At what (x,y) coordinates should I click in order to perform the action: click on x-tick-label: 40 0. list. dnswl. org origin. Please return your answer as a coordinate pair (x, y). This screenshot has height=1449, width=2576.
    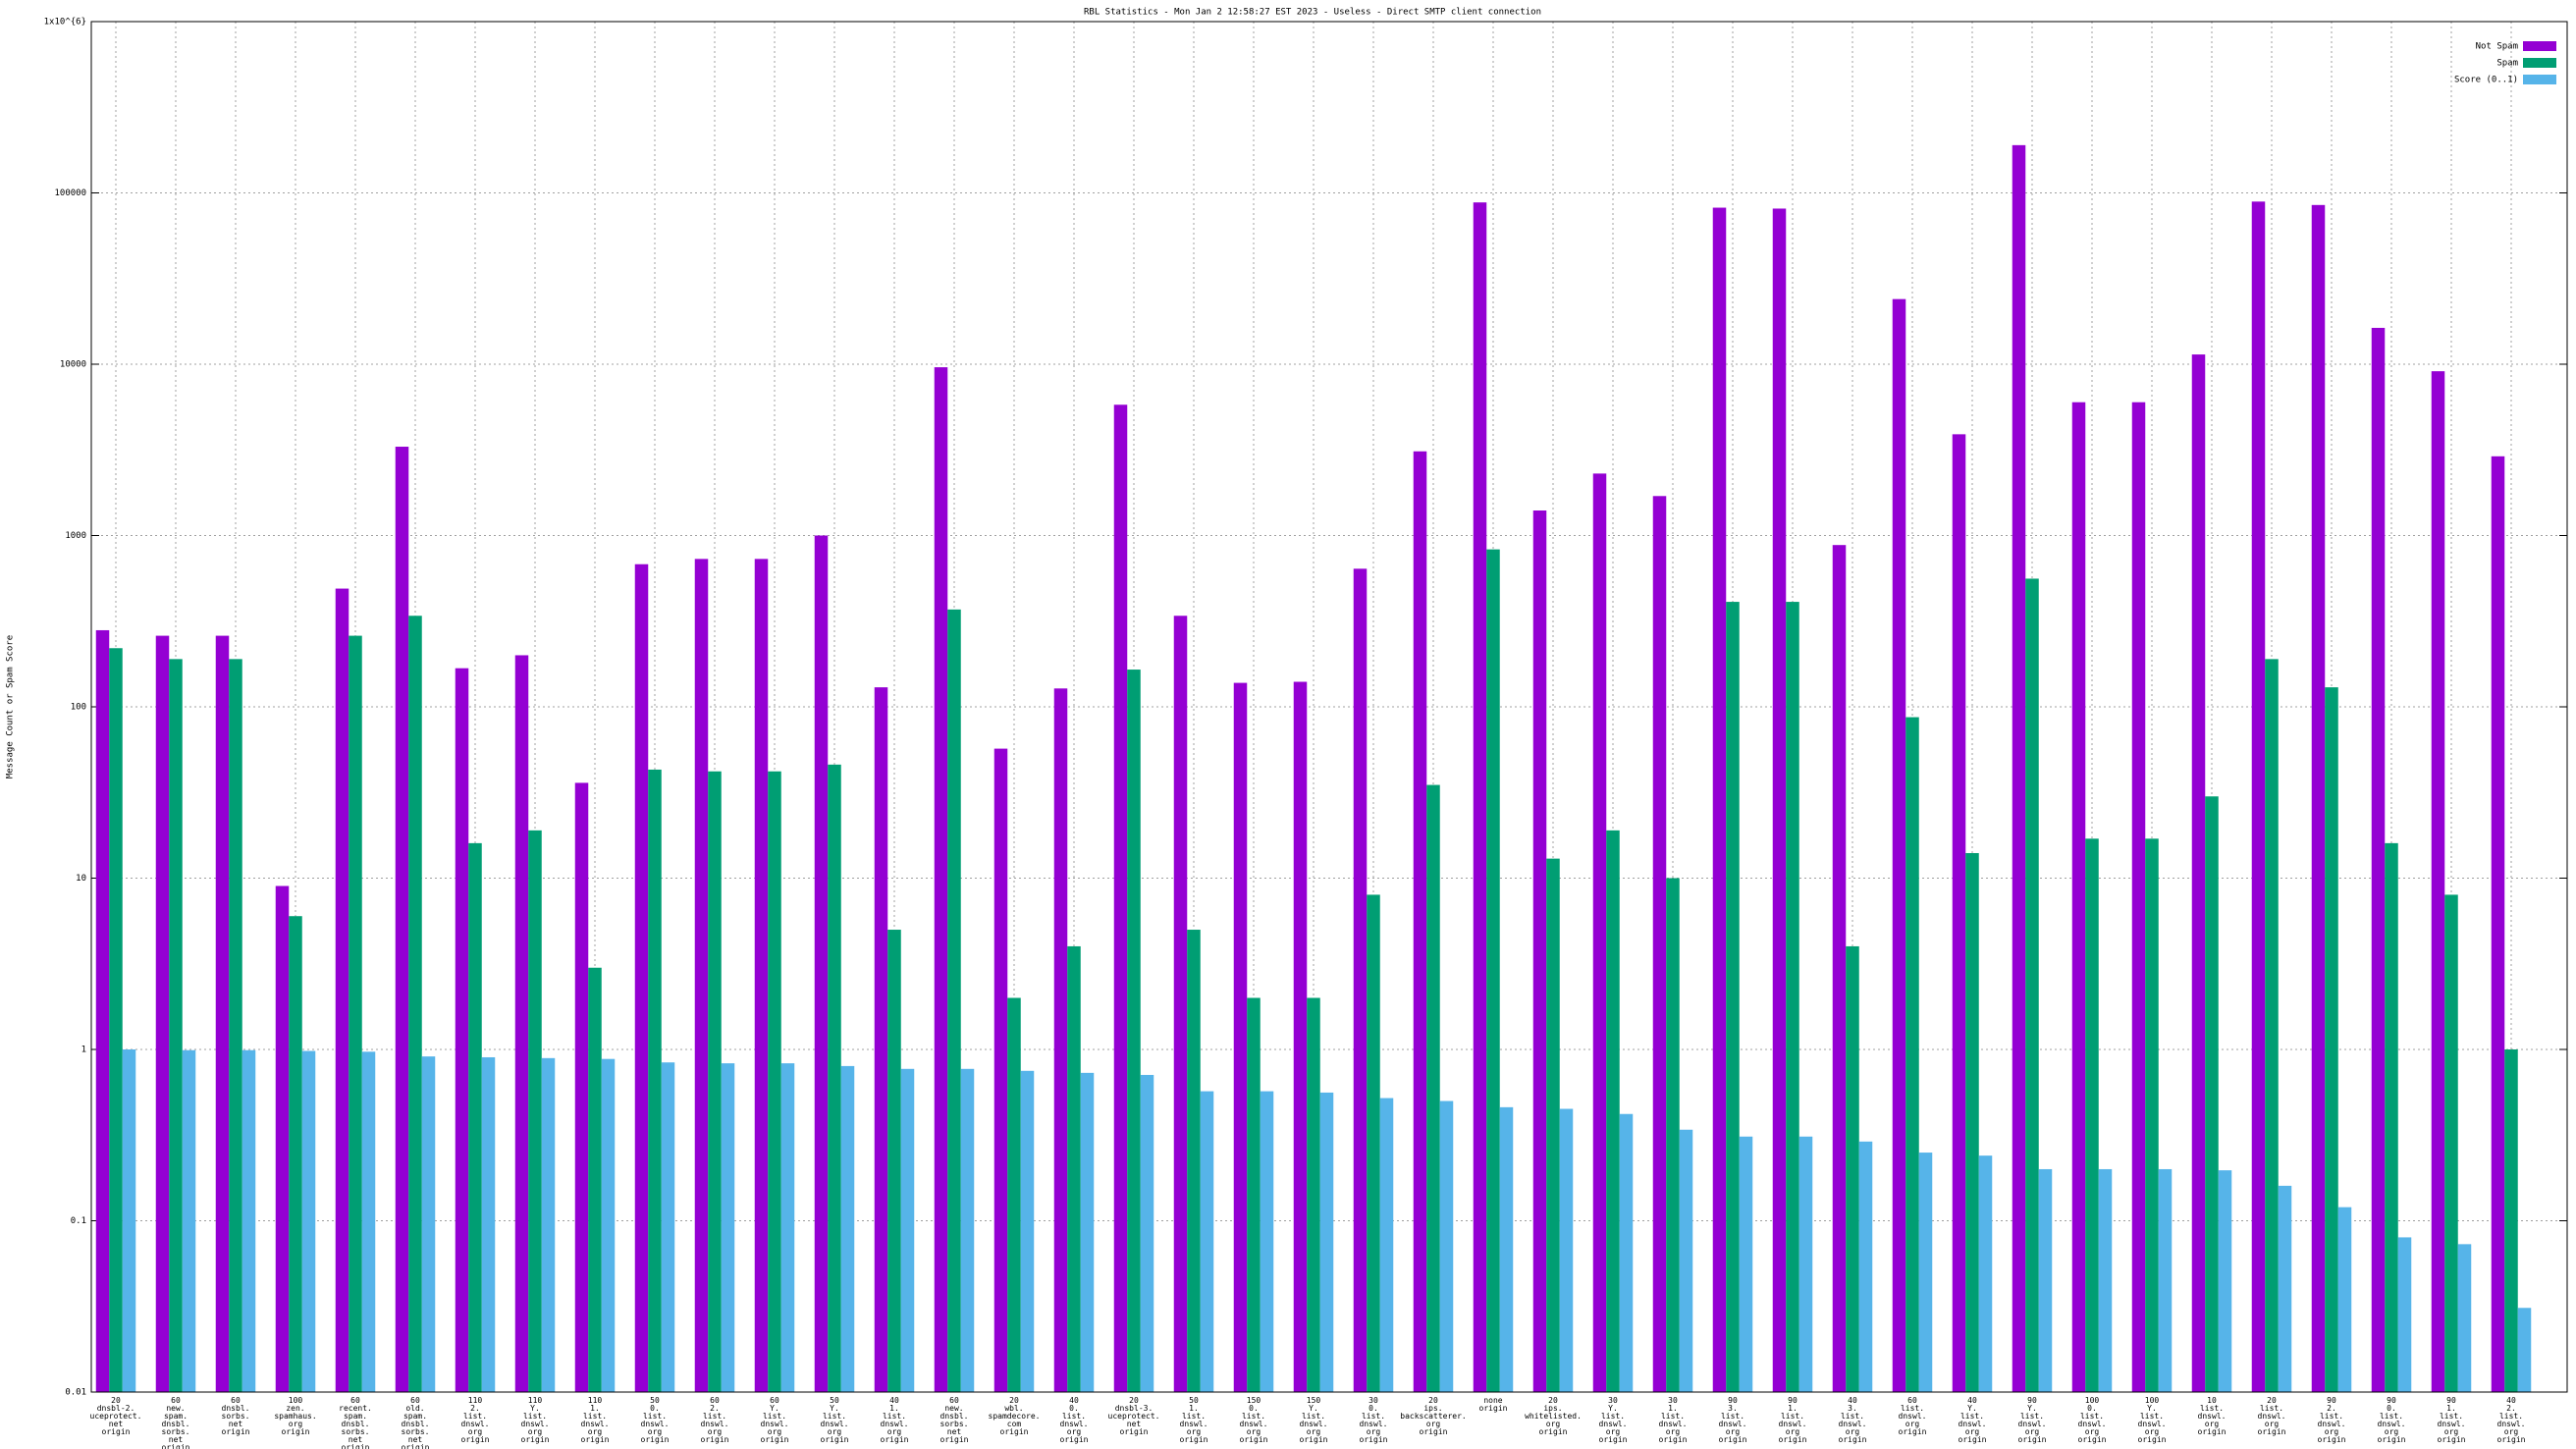
    Looking at the image, I should click on (1074, 1420).